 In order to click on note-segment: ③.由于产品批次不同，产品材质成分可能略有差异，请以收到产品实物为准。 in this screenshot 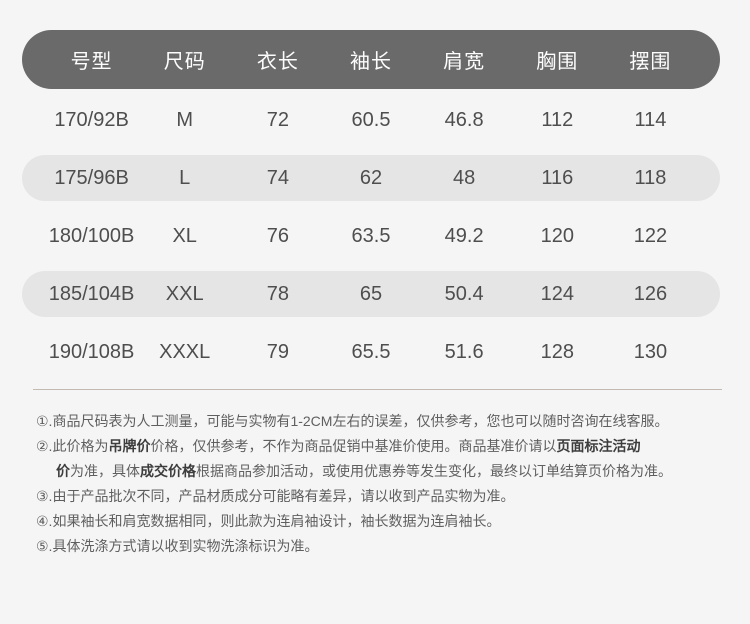, I will do `click(275, 496)`.